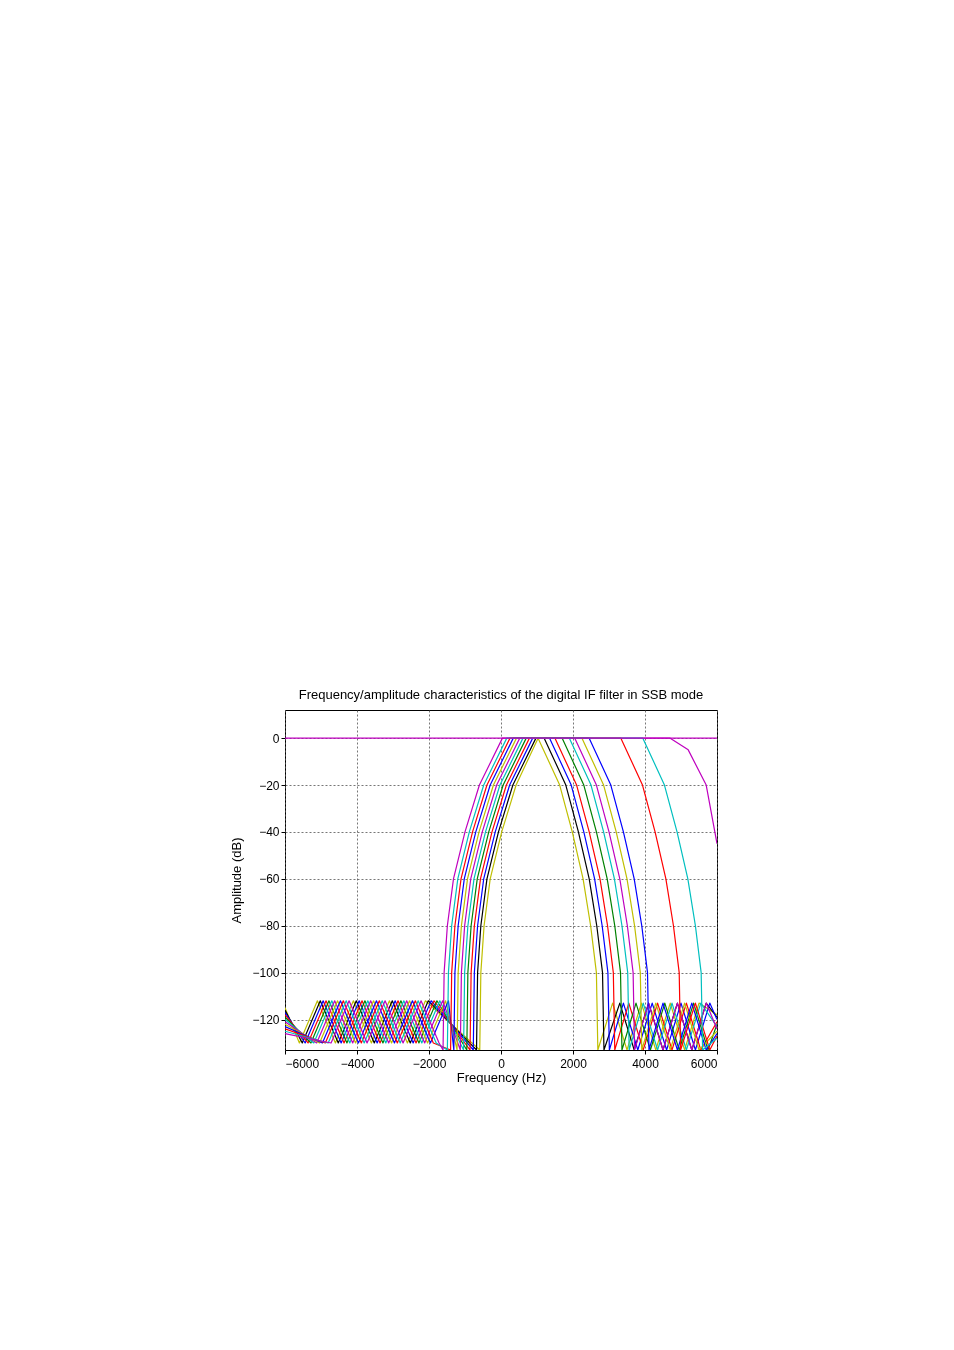 Image resolution: width=954 pixels, height=1350 pixels. What do you see at coordinates (429, 1063) in the screenshot?
I see `x-tick-label: −2000` at bounding box center [429, 1063].